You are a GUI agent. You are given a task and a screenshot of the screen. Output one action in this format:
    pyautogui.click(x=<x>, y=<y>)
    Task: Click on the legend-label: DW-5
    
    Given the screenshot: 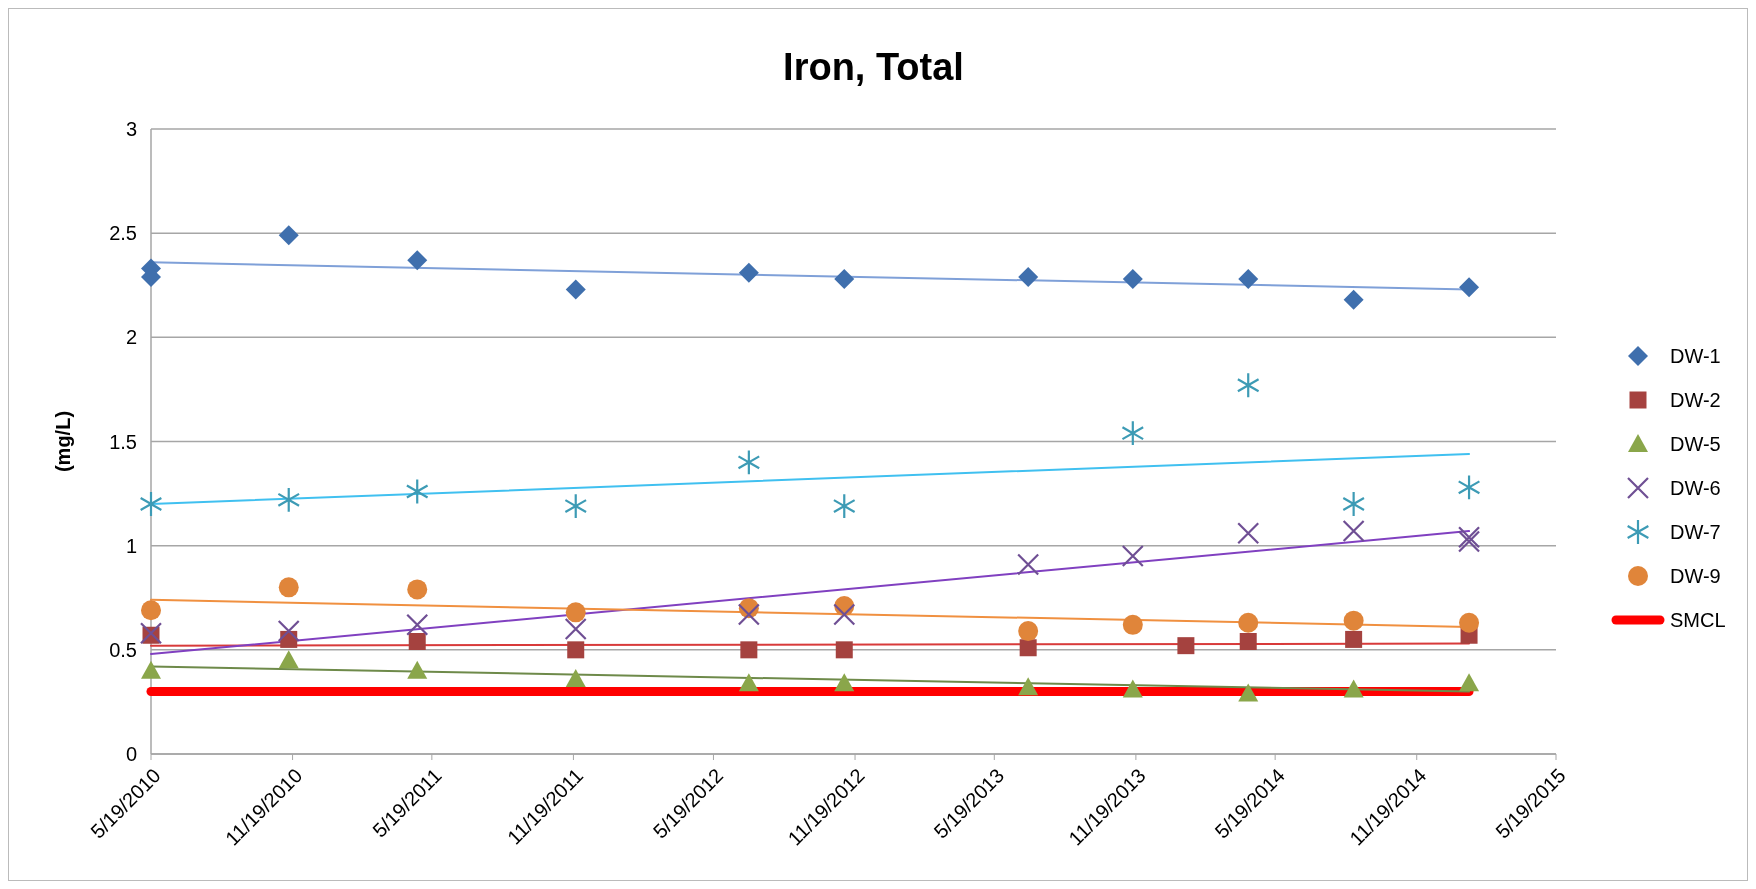 What is the action you would take?
    pyautogui.click(x=1695, y=444)
    